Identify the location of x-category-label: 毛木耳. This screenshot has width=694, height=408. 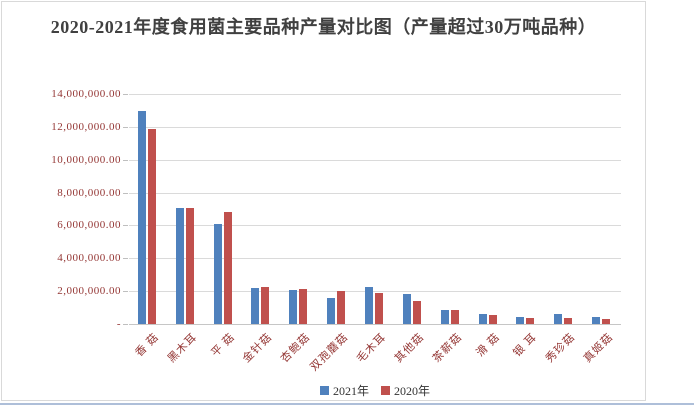
(371, 348).